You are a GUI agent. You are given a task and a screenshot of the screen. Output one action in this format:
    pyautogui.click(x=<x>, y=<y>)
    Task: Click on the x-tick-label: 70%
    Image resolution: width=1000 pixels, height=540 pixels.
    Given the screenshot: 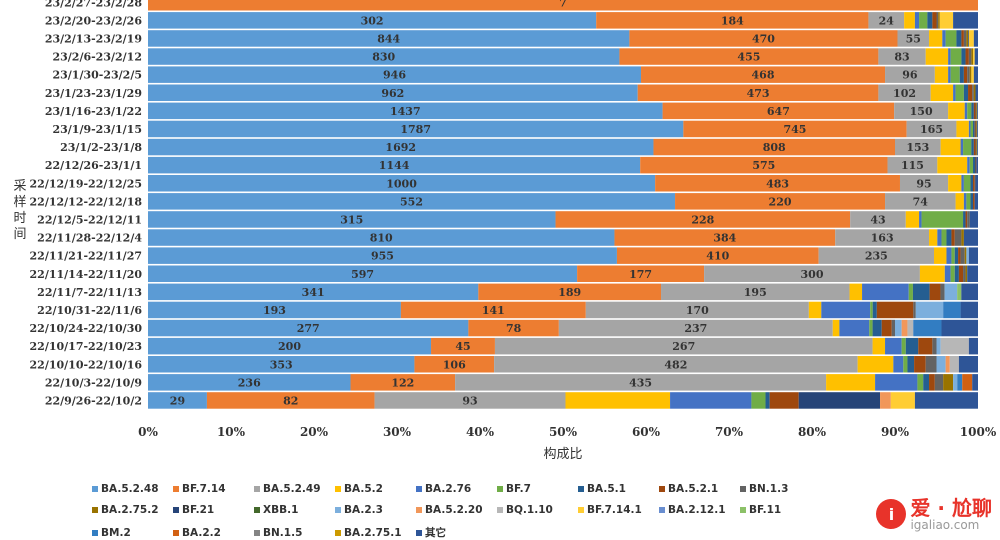 What is the action you would take?
    pyautogui.click(x=729, y=432)
    